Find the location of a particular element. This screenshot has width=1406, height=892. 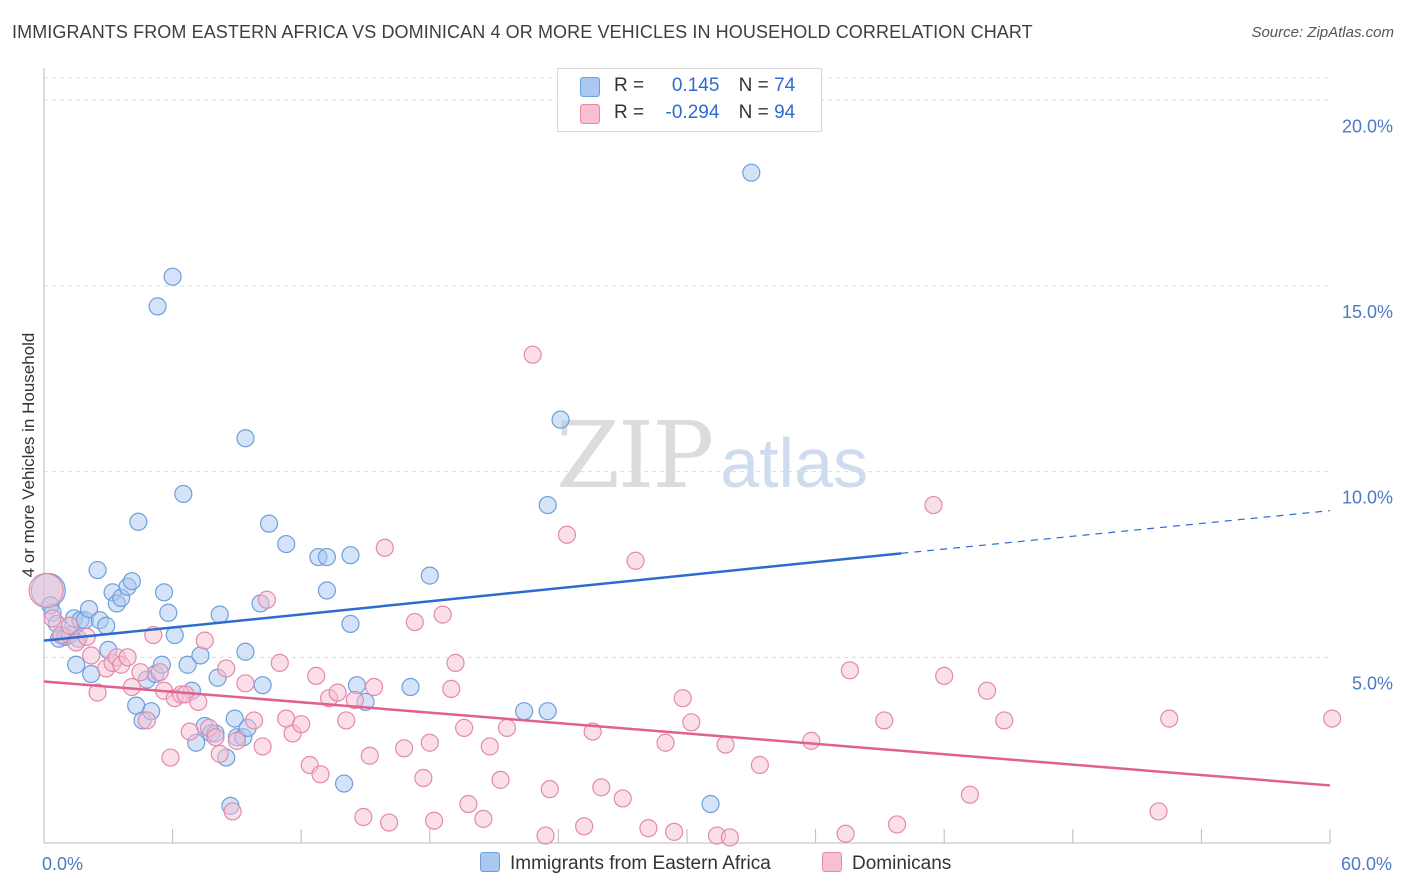

legend-row-eastern-africa: R = 0.145 N = 74 is located at coordinates (688, 86).